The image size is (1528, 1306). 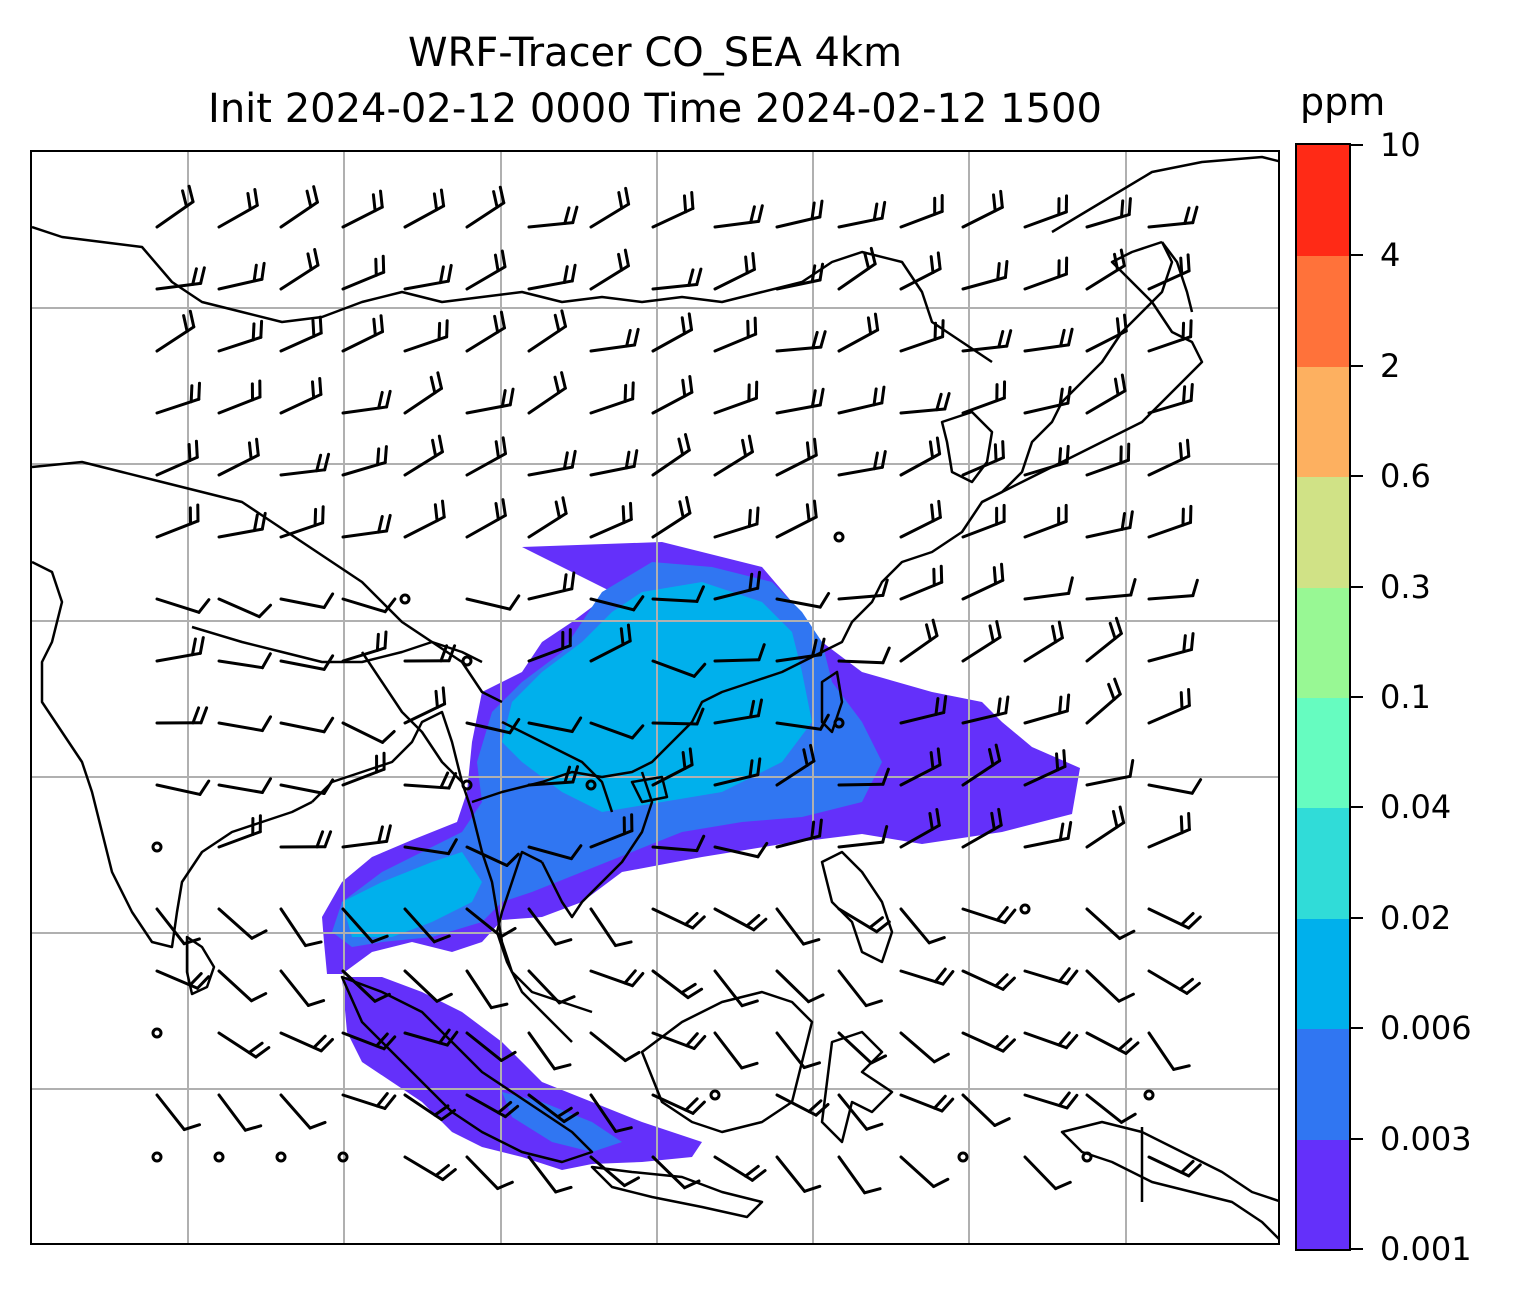 I want to click on coastline-malay-peninsula, so click(x=534, y=987).